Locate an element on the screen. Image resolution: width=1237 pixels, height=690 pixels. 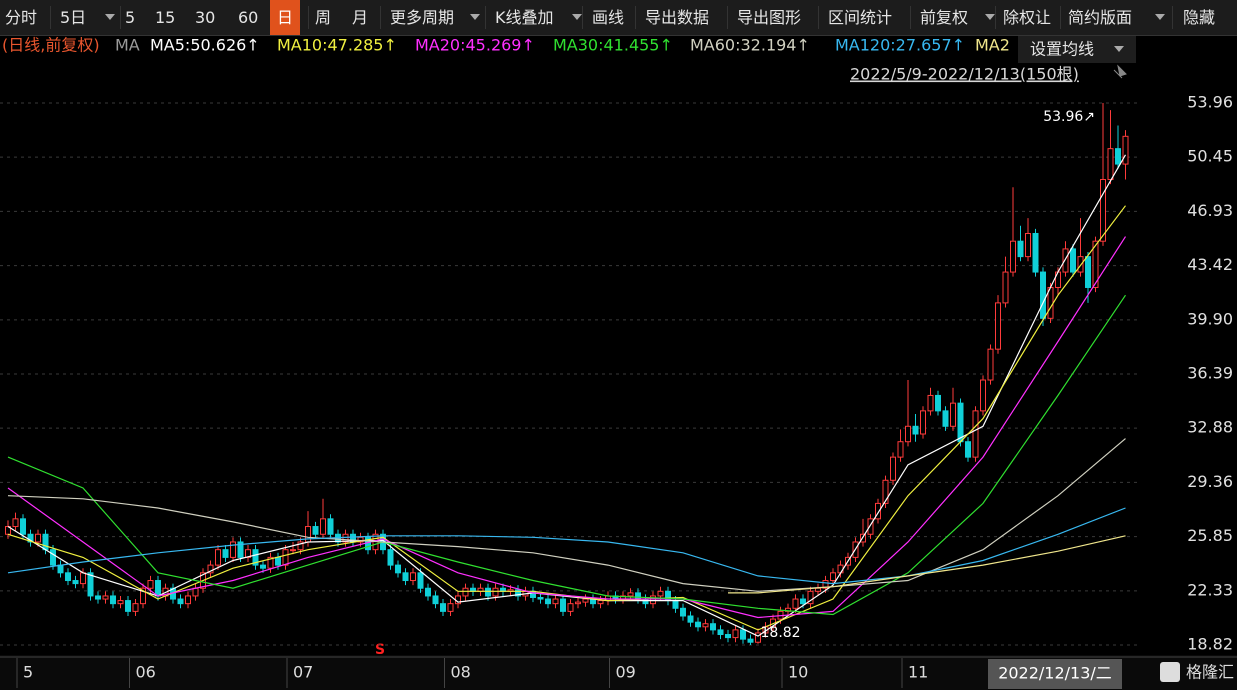
toolbar-item: 30 is located at coordinates (205, 17).